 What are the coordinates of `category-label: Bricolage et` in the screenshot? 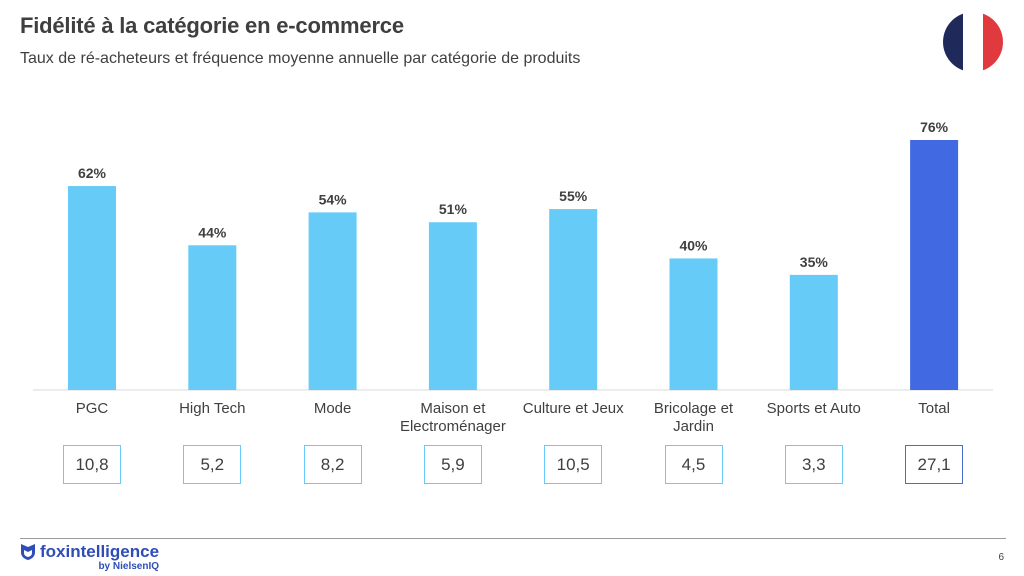 It's located at (694, 408).